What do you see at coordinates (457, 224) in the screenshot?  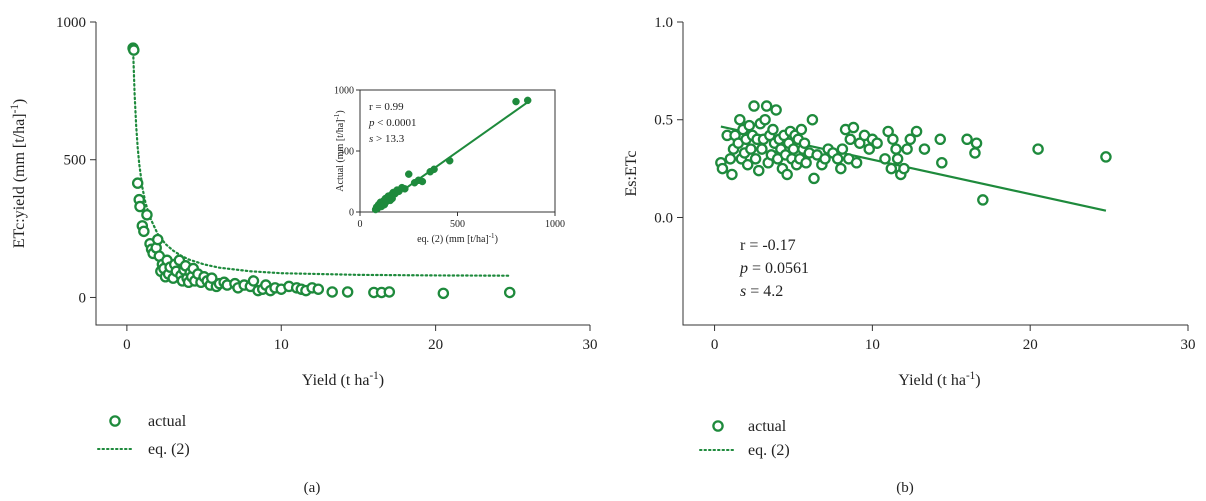 I see `inset-x-tick-label: 500` at bounding box center [457, 224].